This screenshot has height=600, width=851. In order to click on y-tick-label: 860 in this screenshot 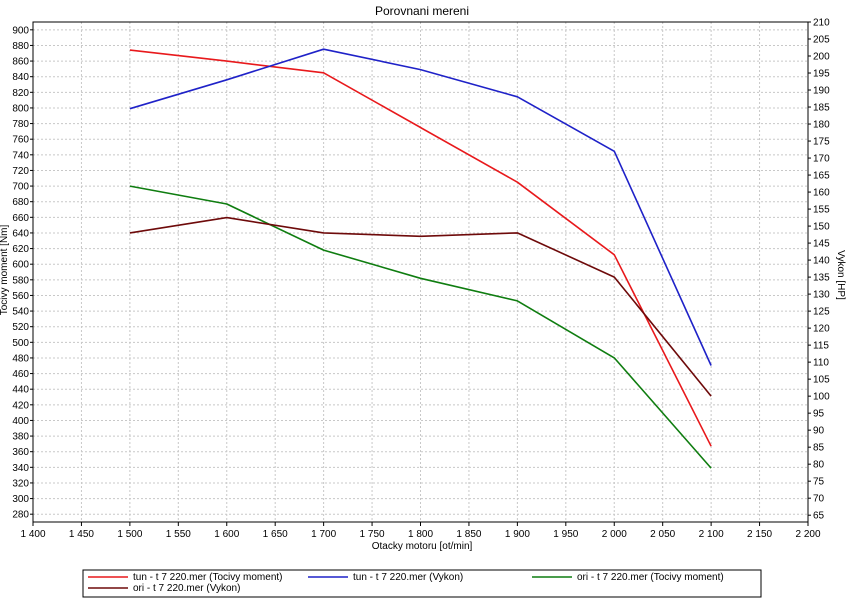, I will do `click(20, 62)`.